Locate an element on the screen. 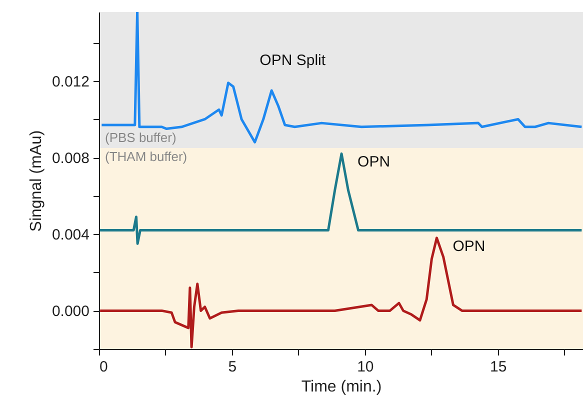 The image size is (583, 408). x-tick-label: 0 is located at coordinates (104, 367).